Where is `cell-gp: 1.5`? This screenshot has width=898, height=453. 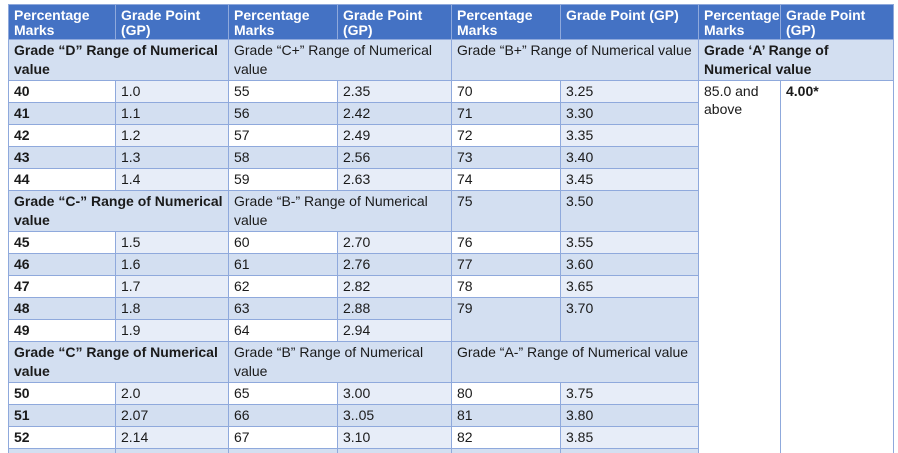 cell-gp: 1.5 is located at coordinates (172, 242).